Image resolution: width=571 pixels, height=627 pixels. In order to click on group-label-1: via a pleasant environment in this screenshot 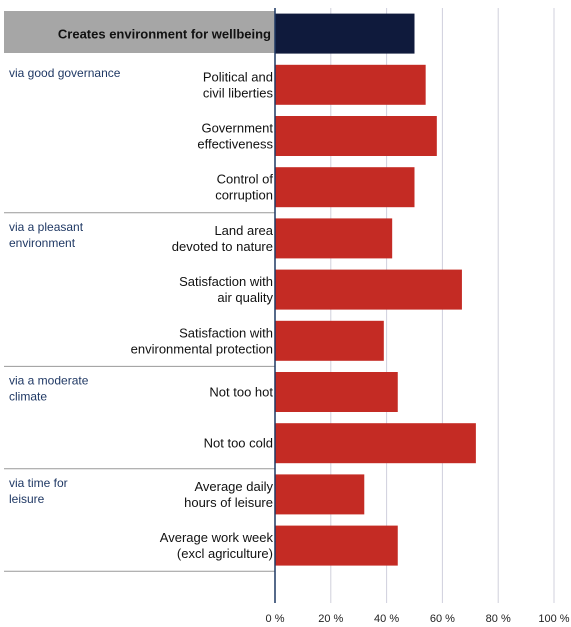, I will do `click(46, 235)`.